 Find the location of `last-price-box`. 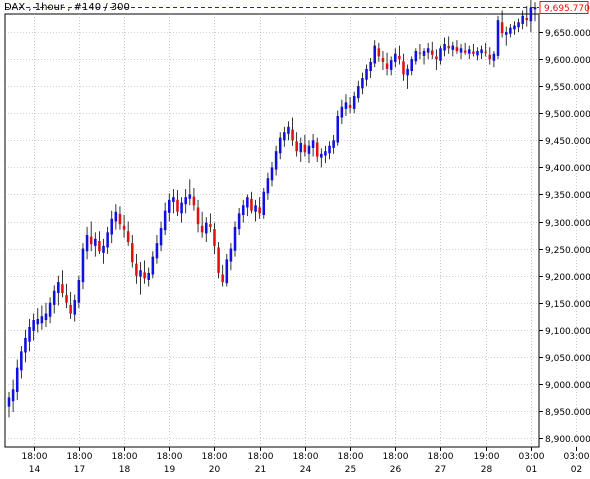

last-price-box is located at coordinates (564, 7).